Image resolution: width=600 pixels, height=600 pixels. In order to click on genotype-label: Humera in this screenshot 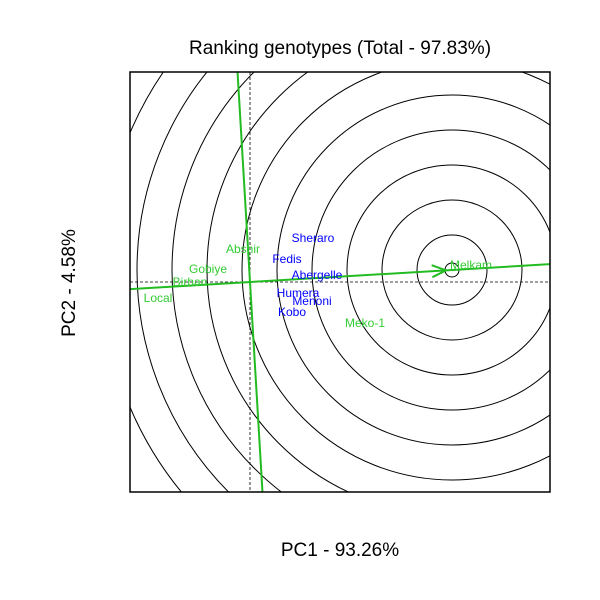, I will do `click(298, 293)`.